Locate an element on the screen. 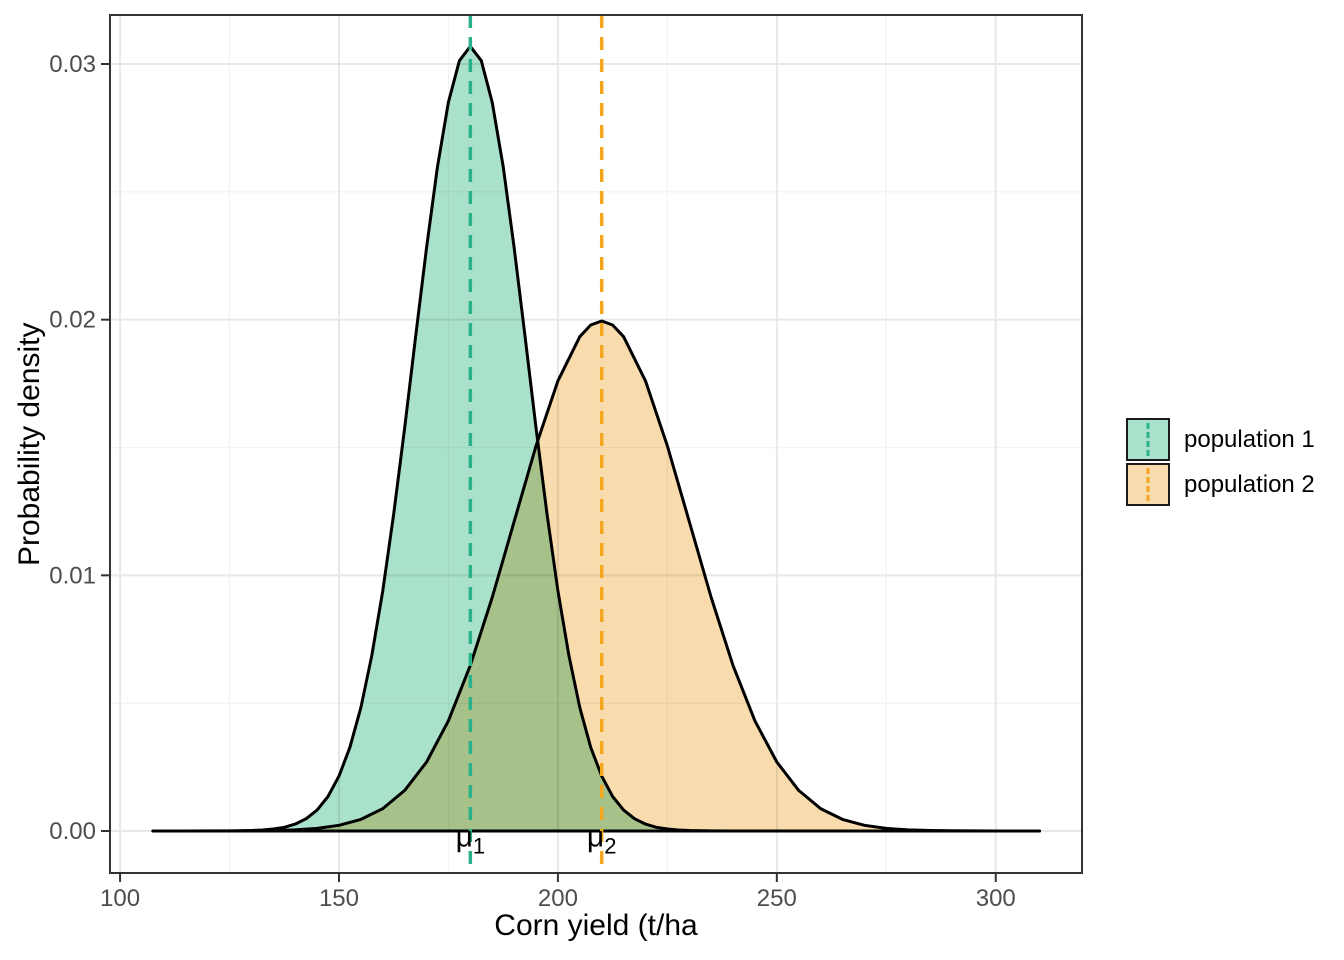 The height and width of the screenshot is (960, 1344). legend-item-population-1: population 1 is located at coordinates (1220, 439).